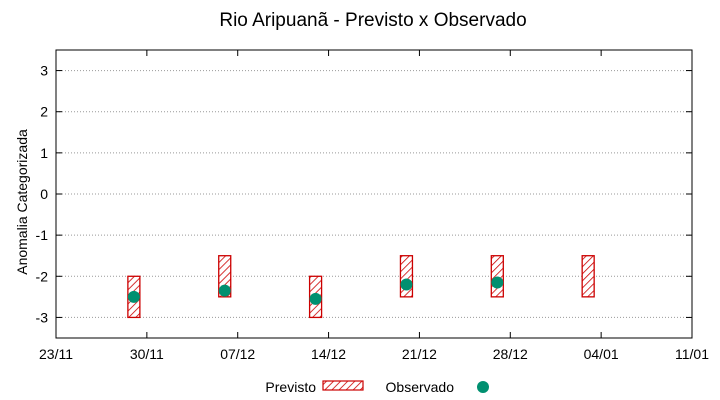 Image resolution: width=720 pixels, height=400 pixels. I want to click on legend: Previsto Observado, so click(377, 387).